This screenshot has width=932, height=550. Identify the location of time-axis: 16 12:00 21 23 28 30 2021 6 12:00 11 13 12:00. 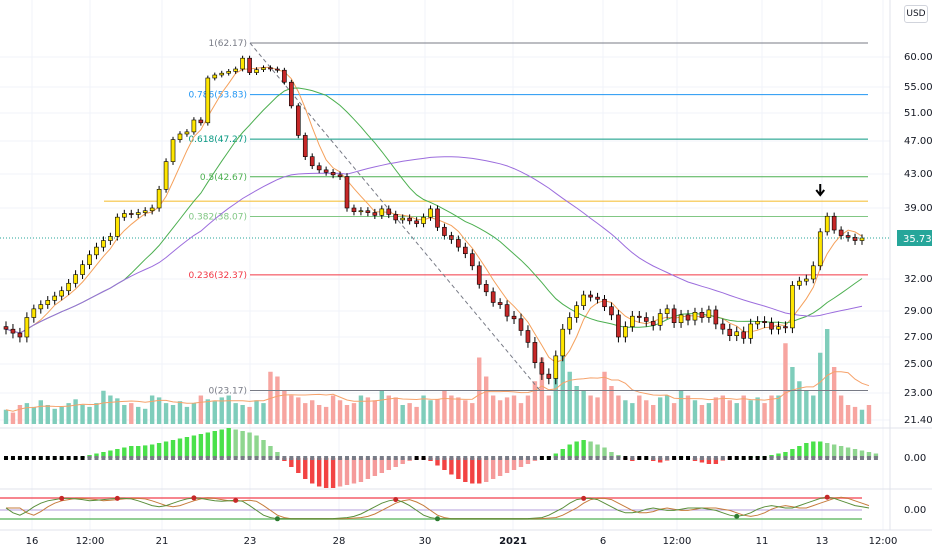
(462, 541).